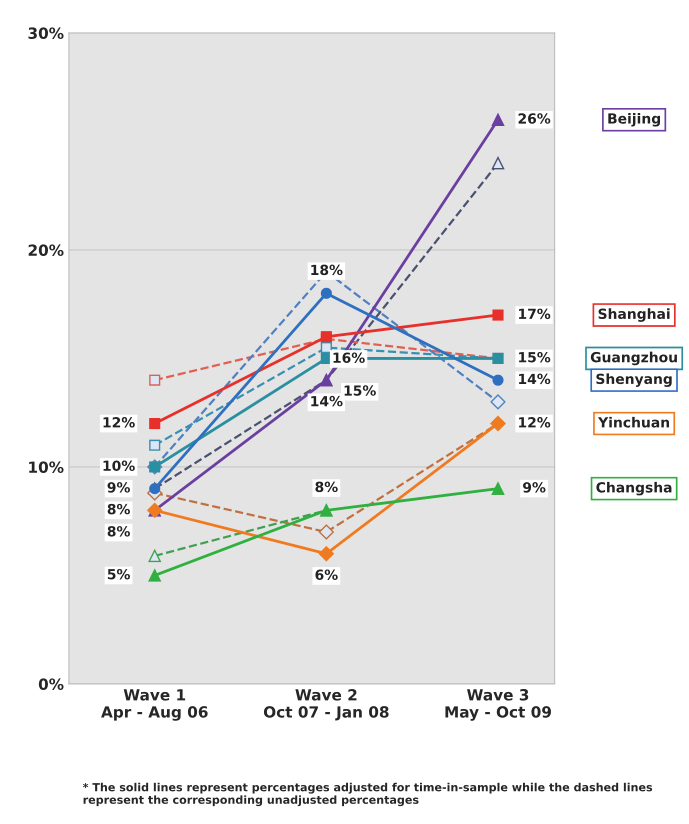 This screenshot has width=689, height=824. Describe the element at coordinates (534, 118) in the screenshot. I see `data-label: 26%` at that location.